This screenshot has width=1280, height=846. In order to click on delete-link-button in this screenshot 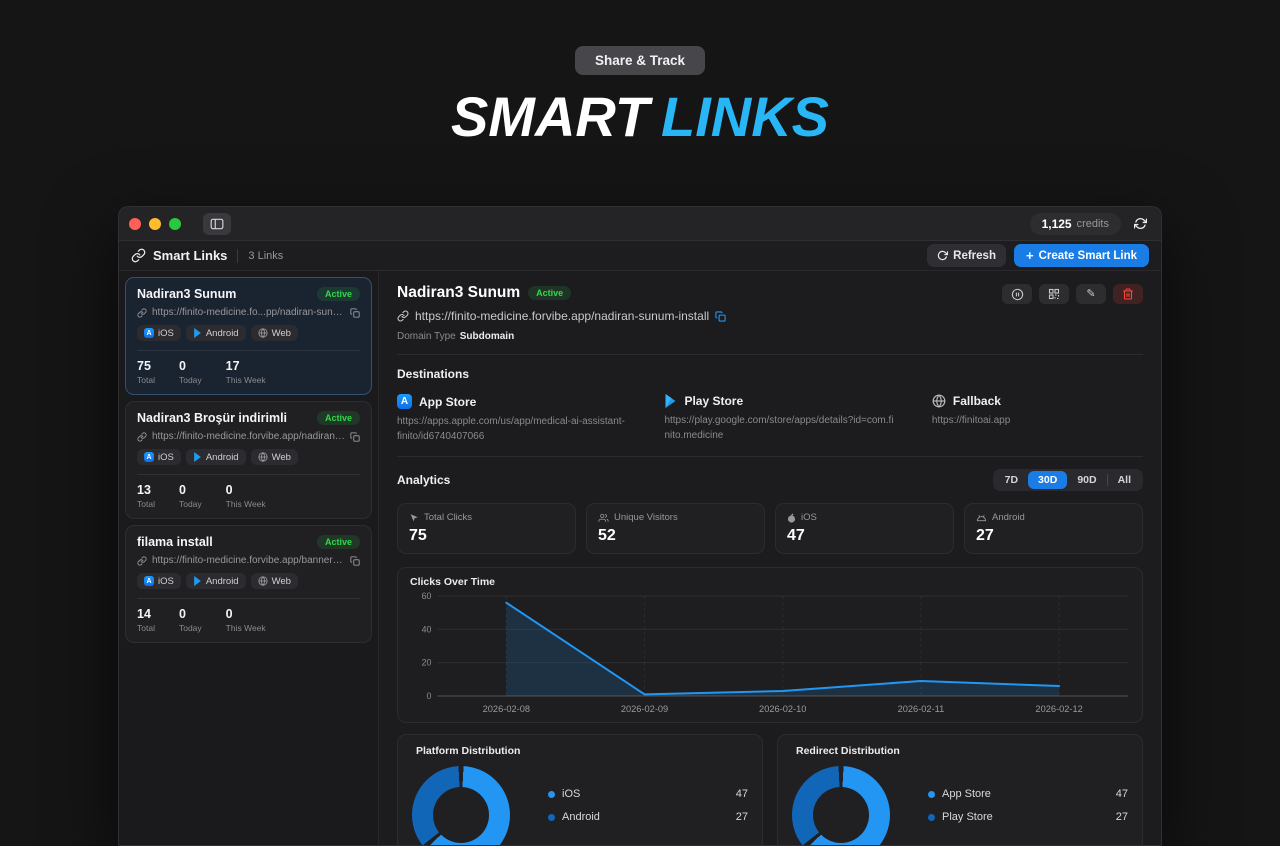, I will do `click(1128, 294)`.